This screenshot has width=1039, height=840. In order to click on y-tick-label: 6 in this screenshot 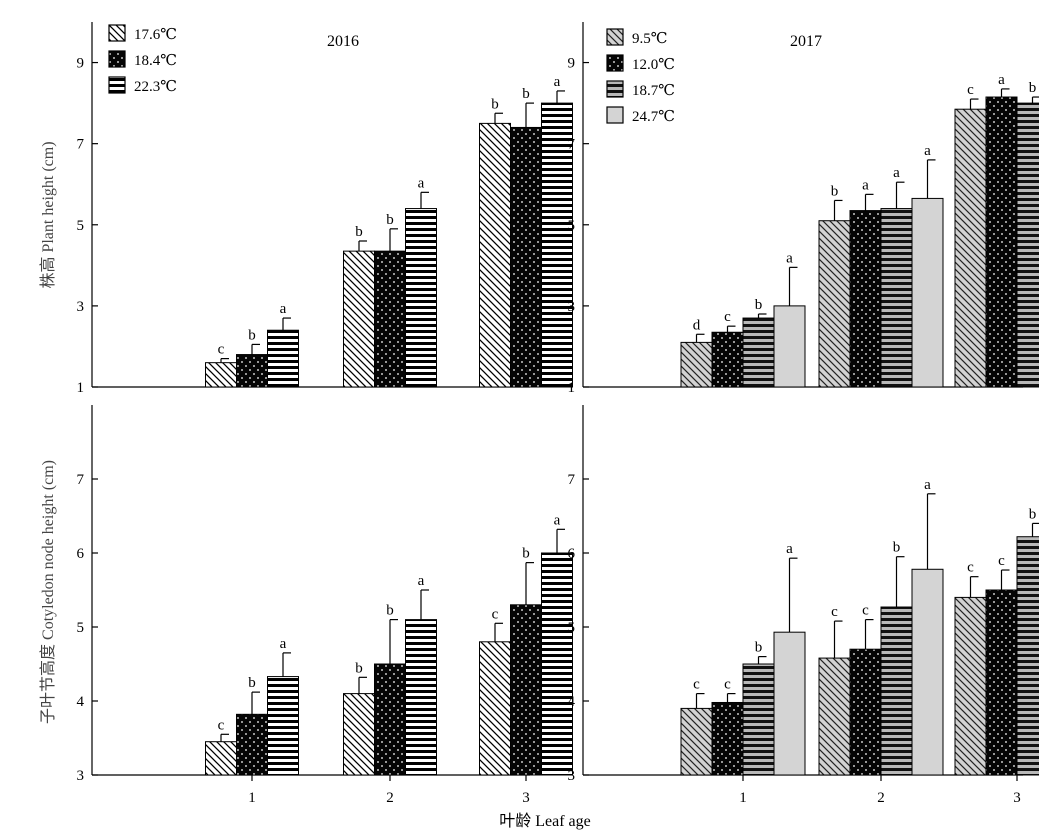, I will do `click(81, 554)`.